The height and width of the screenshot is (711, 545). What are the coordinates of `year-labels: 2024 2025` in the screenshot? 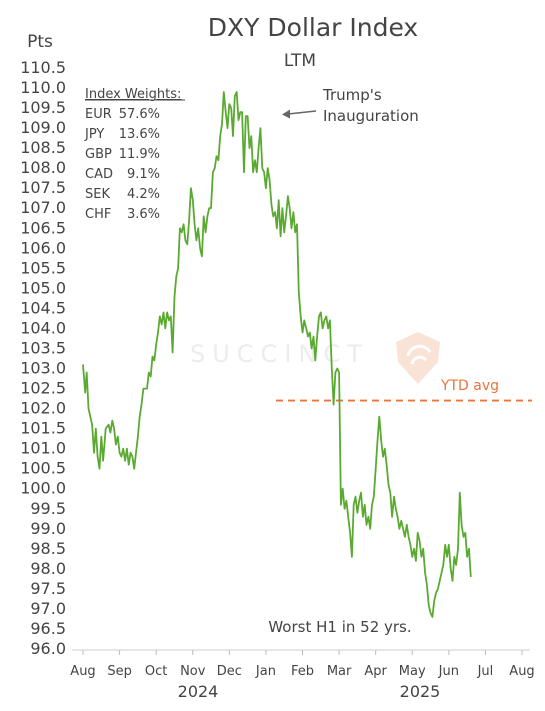 It's located at (309, 691).